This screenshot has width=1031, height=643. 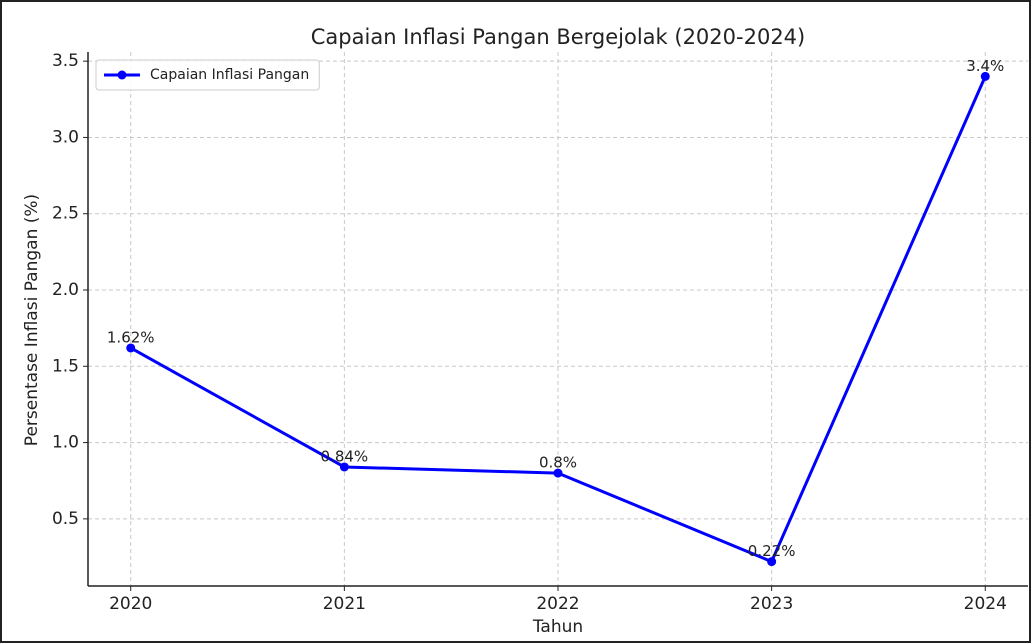 I want to click on data-label: 0.84%, so click(x=345, y=456).